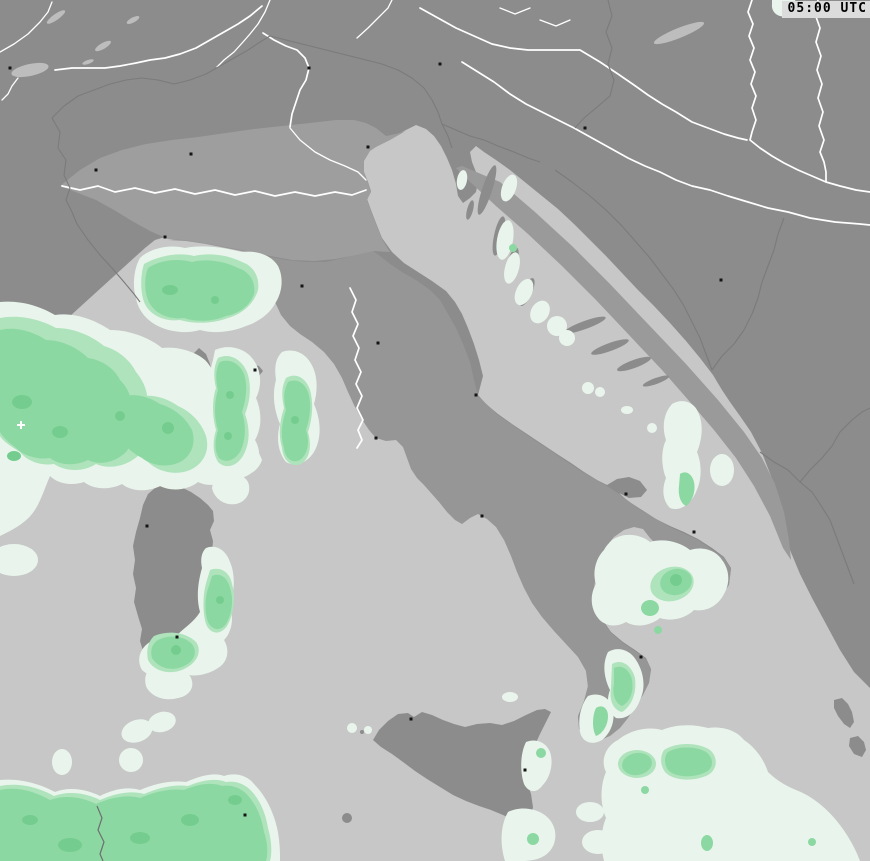 Image resolution: width=870 pixels, height=861 pixels. I want to click on precip-sicily-pale, so click(451, 776).